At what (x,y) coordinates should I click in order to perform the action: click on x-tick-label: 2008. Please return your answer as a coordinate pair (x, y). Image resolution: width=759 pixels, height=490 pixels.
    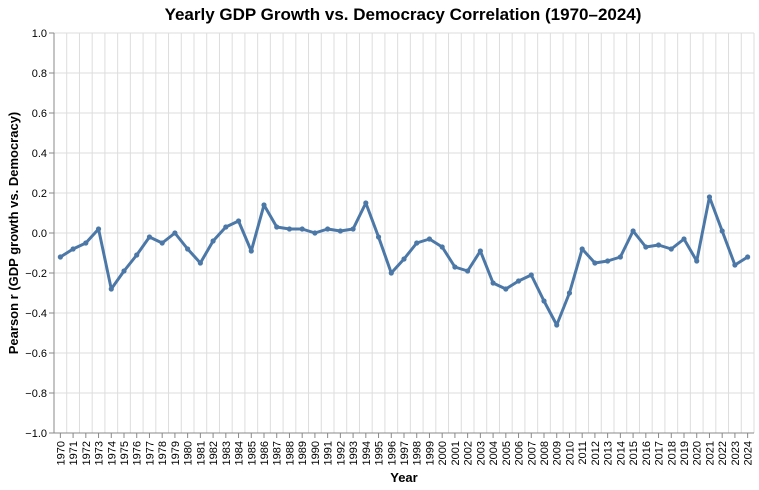
    Looking at the image, I should click on (545, 453).